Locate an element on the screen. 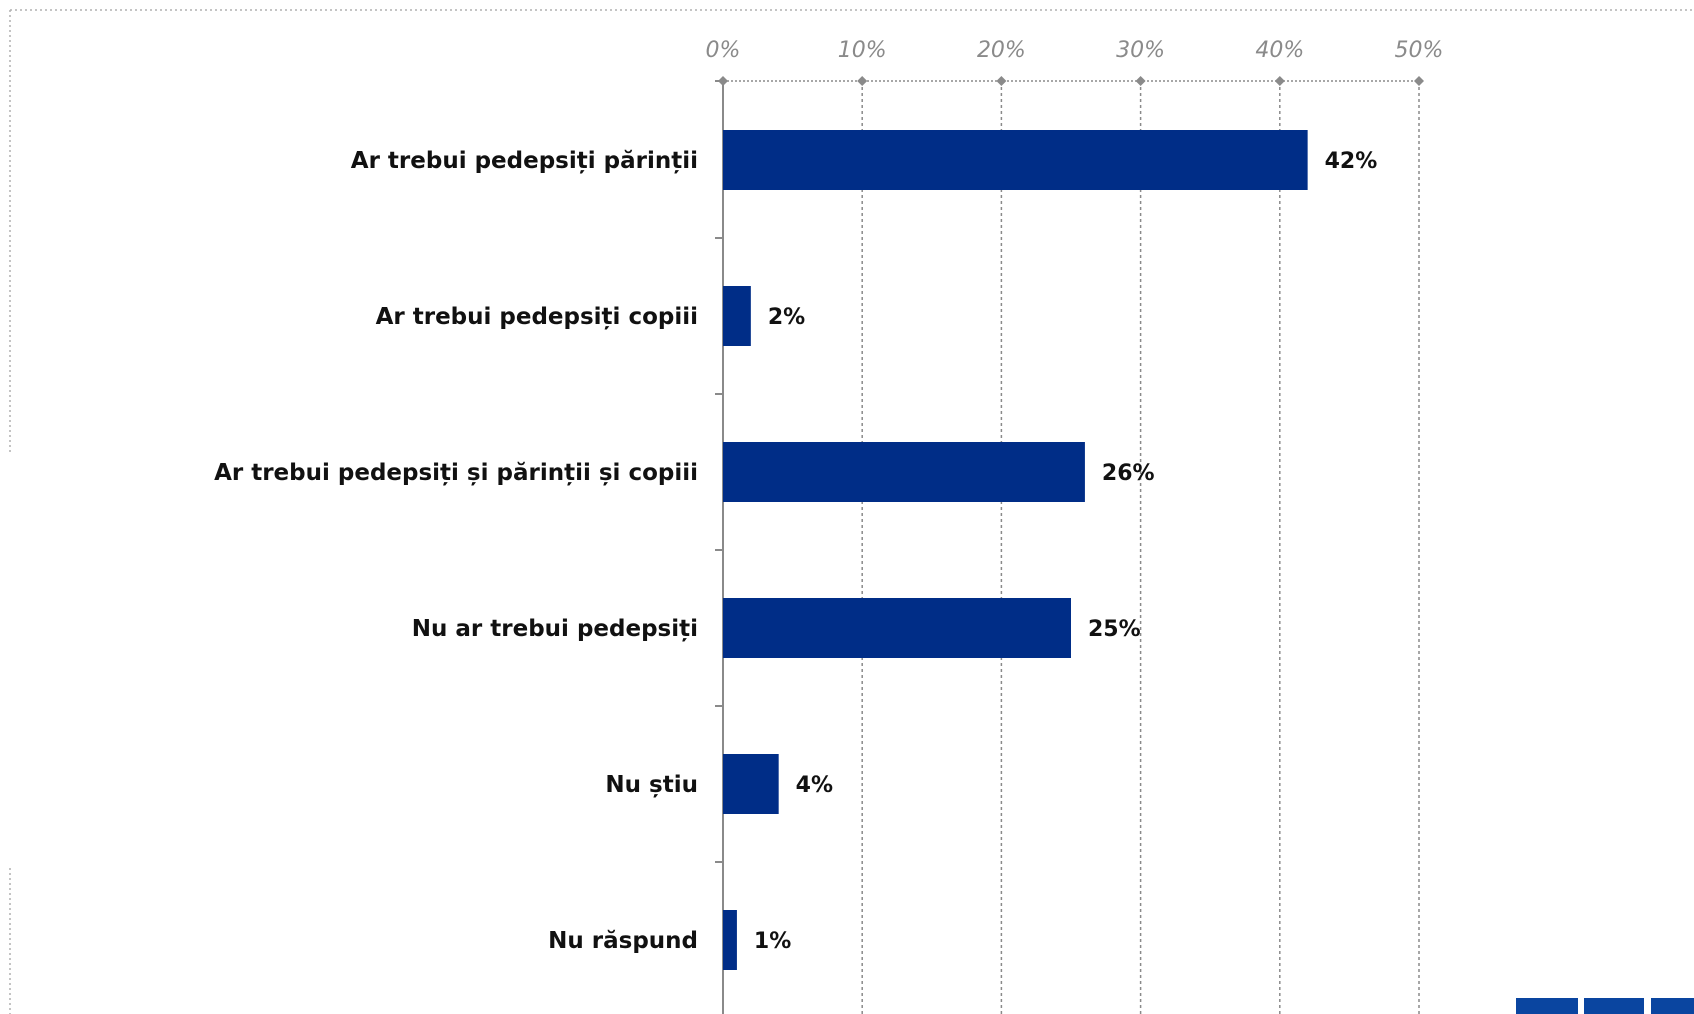 The height and width of the screenshot is (1014, 1694). x-tick-label: 20% is located at coordinates (1001, 50).